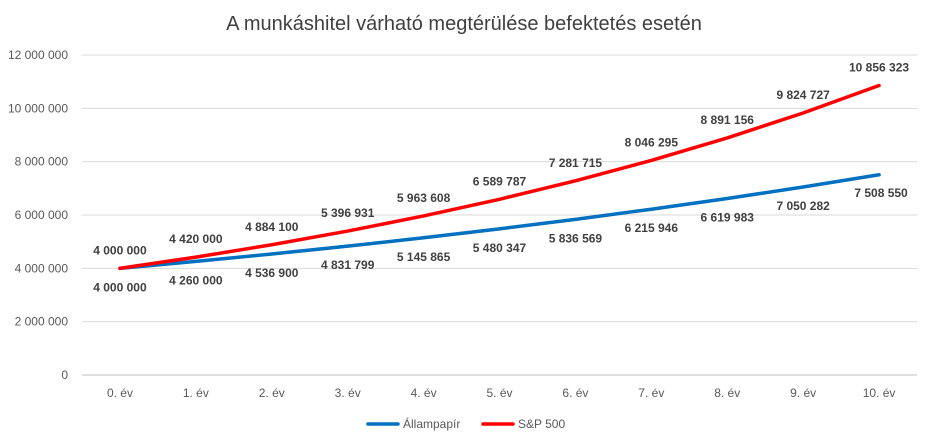 The height and width of the screenshot is (445, 929). I want to click on y-tick-label: 6 000 000, so click(42, 215).